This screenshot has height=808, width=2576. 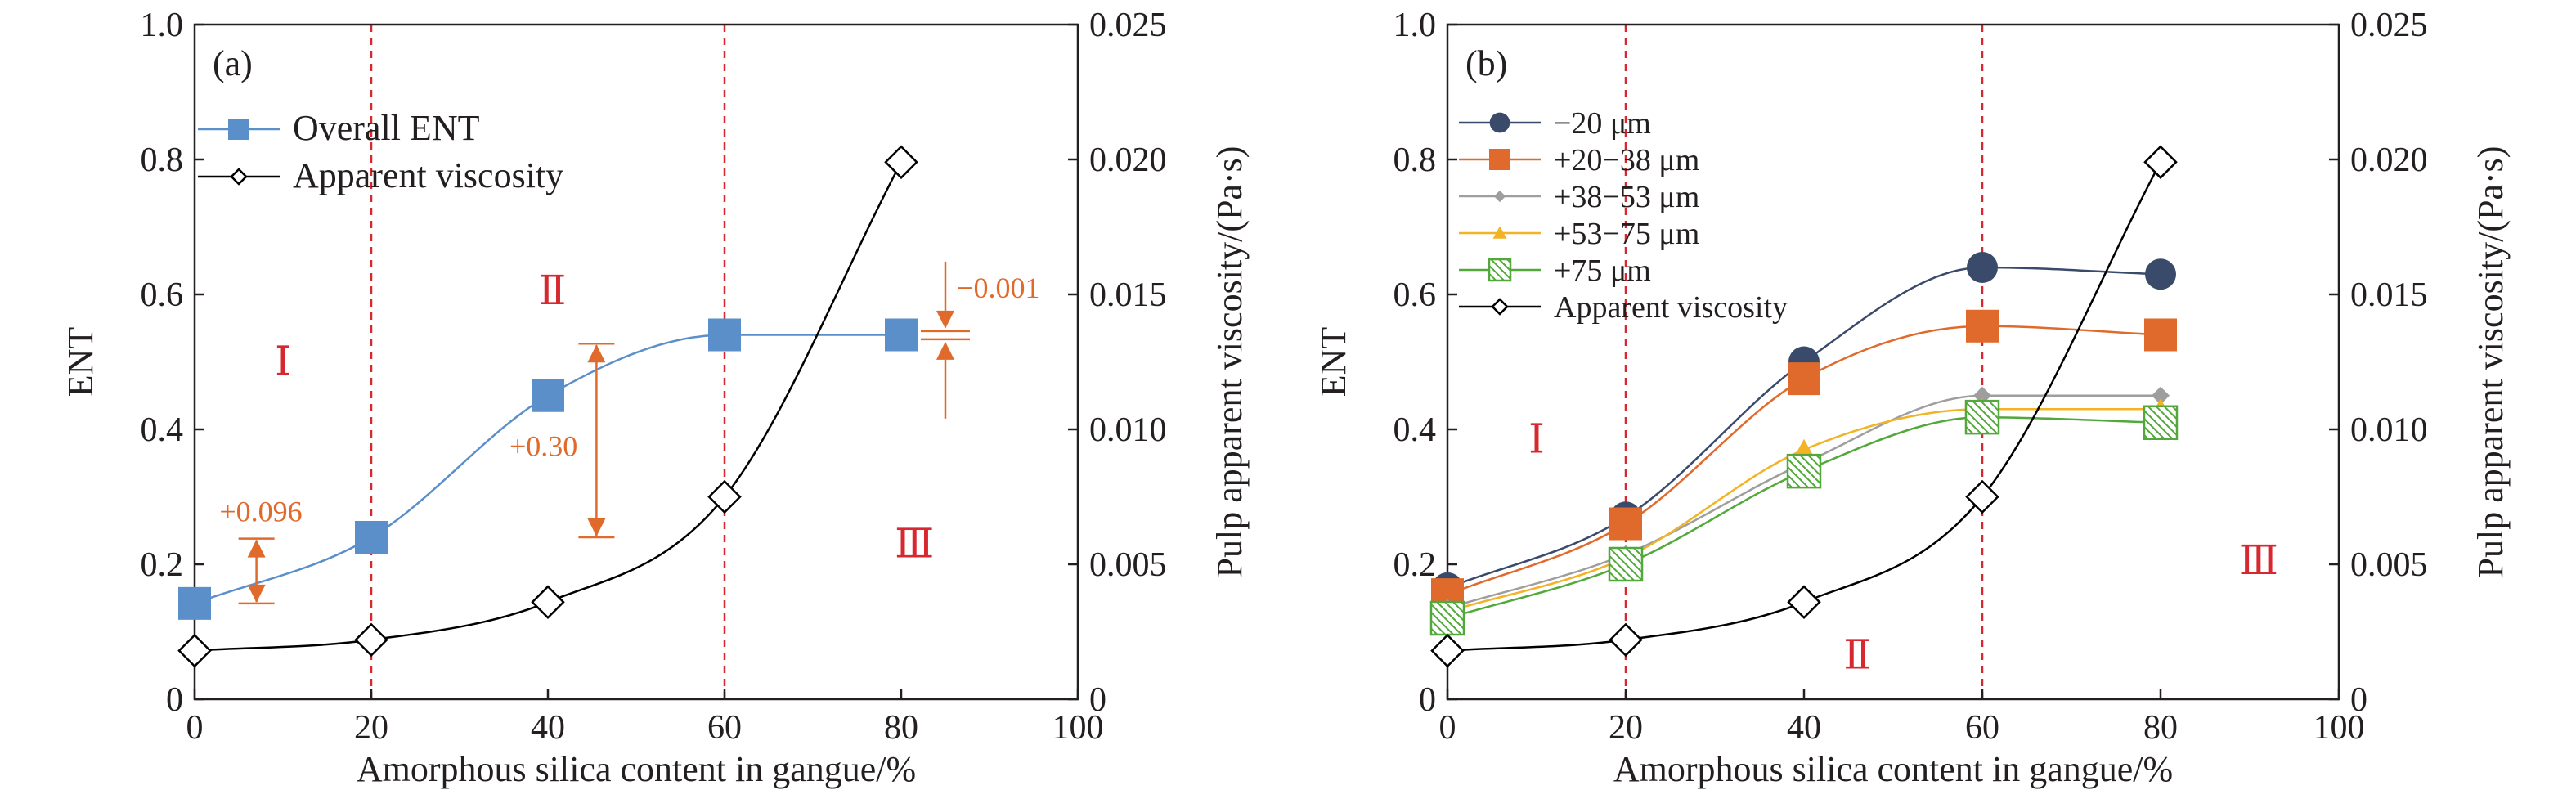 I want to click on y2-axis-label: Pulp apparent viscosity/(Pa·s), so click(x=2491, y=362).